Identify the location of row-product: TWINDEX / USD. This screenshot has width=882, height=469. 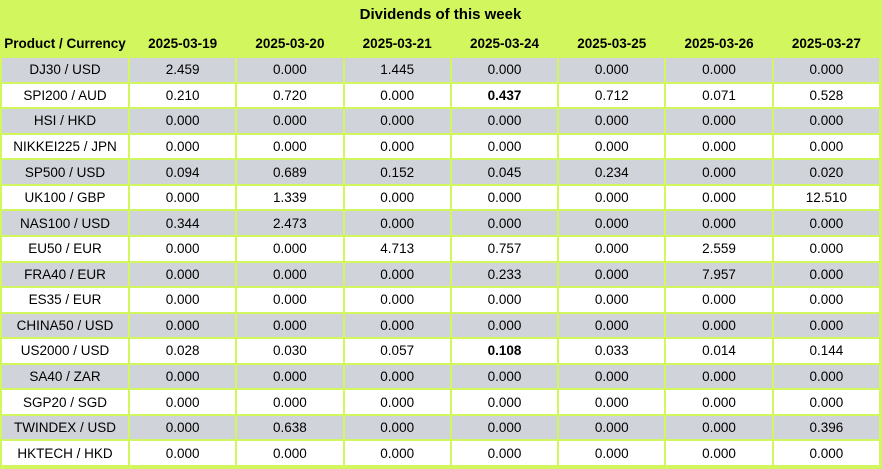
(65, 427).